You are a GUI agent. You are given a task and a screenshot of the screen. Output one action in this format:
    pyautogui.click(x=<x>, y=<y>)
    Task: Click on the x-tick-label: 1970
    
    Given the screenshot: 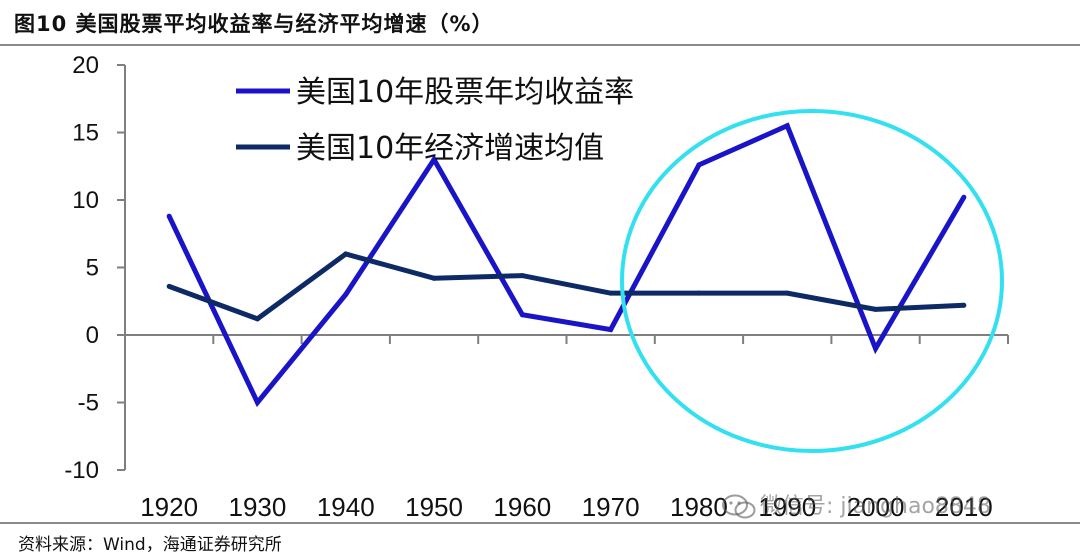 What is the action you would take?
    pyautogui.click(x=611, y=507)
    